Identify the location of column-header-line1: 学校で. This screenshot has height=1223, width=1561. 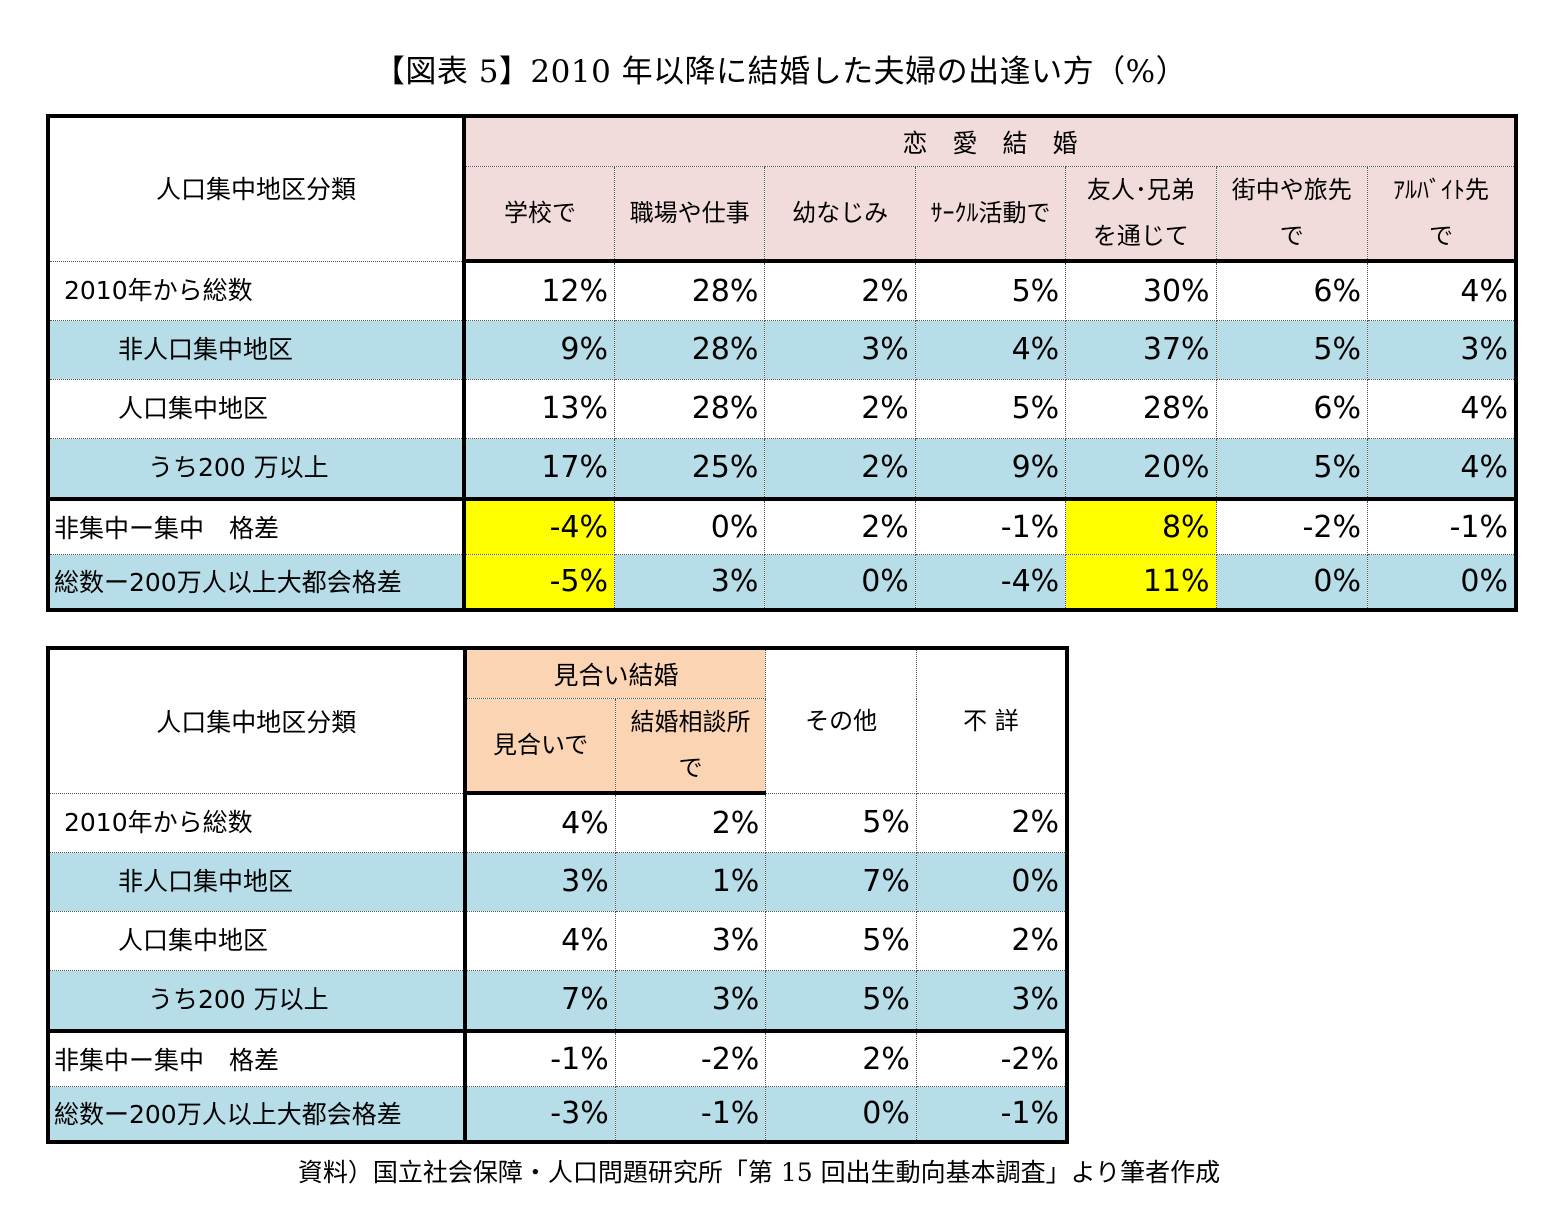
(540, 213).